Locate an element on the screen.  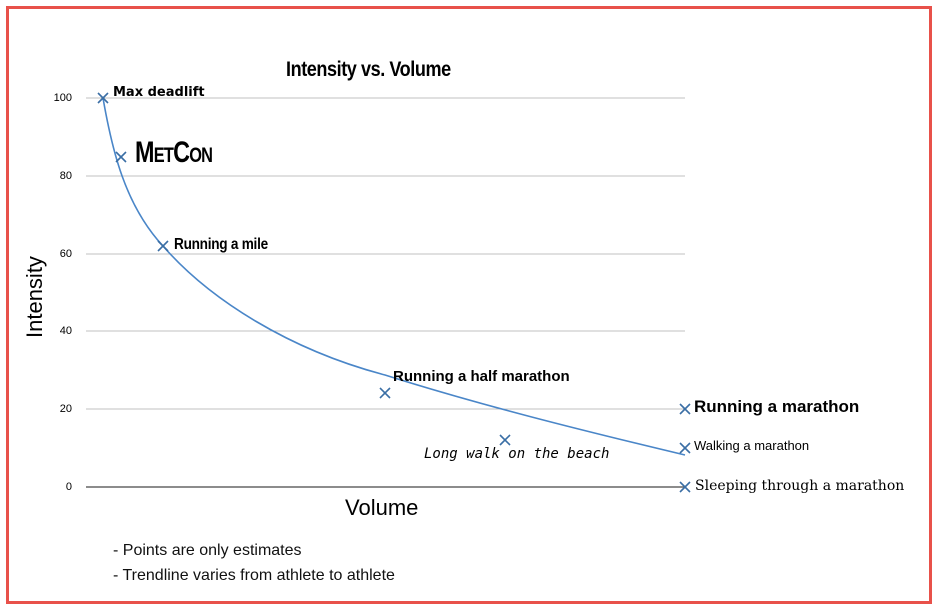
label-long-walk: Long walk on the beach is located at coordinates (517, 454).